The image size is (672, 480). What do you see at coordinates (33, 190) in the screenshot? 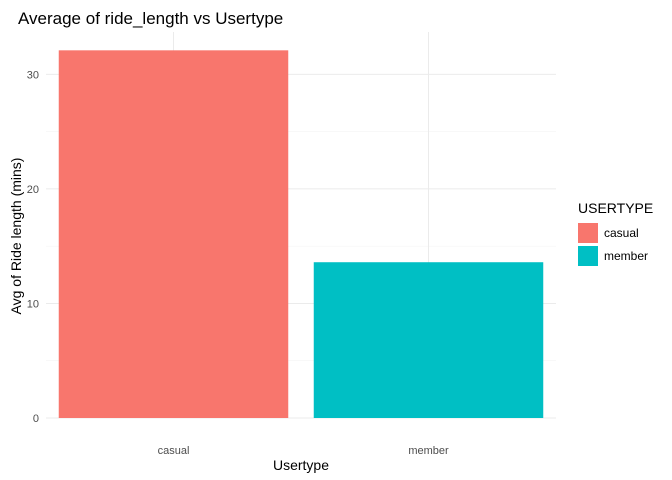
I see `y-tick-label: 20` at bounding box center [33, 190].